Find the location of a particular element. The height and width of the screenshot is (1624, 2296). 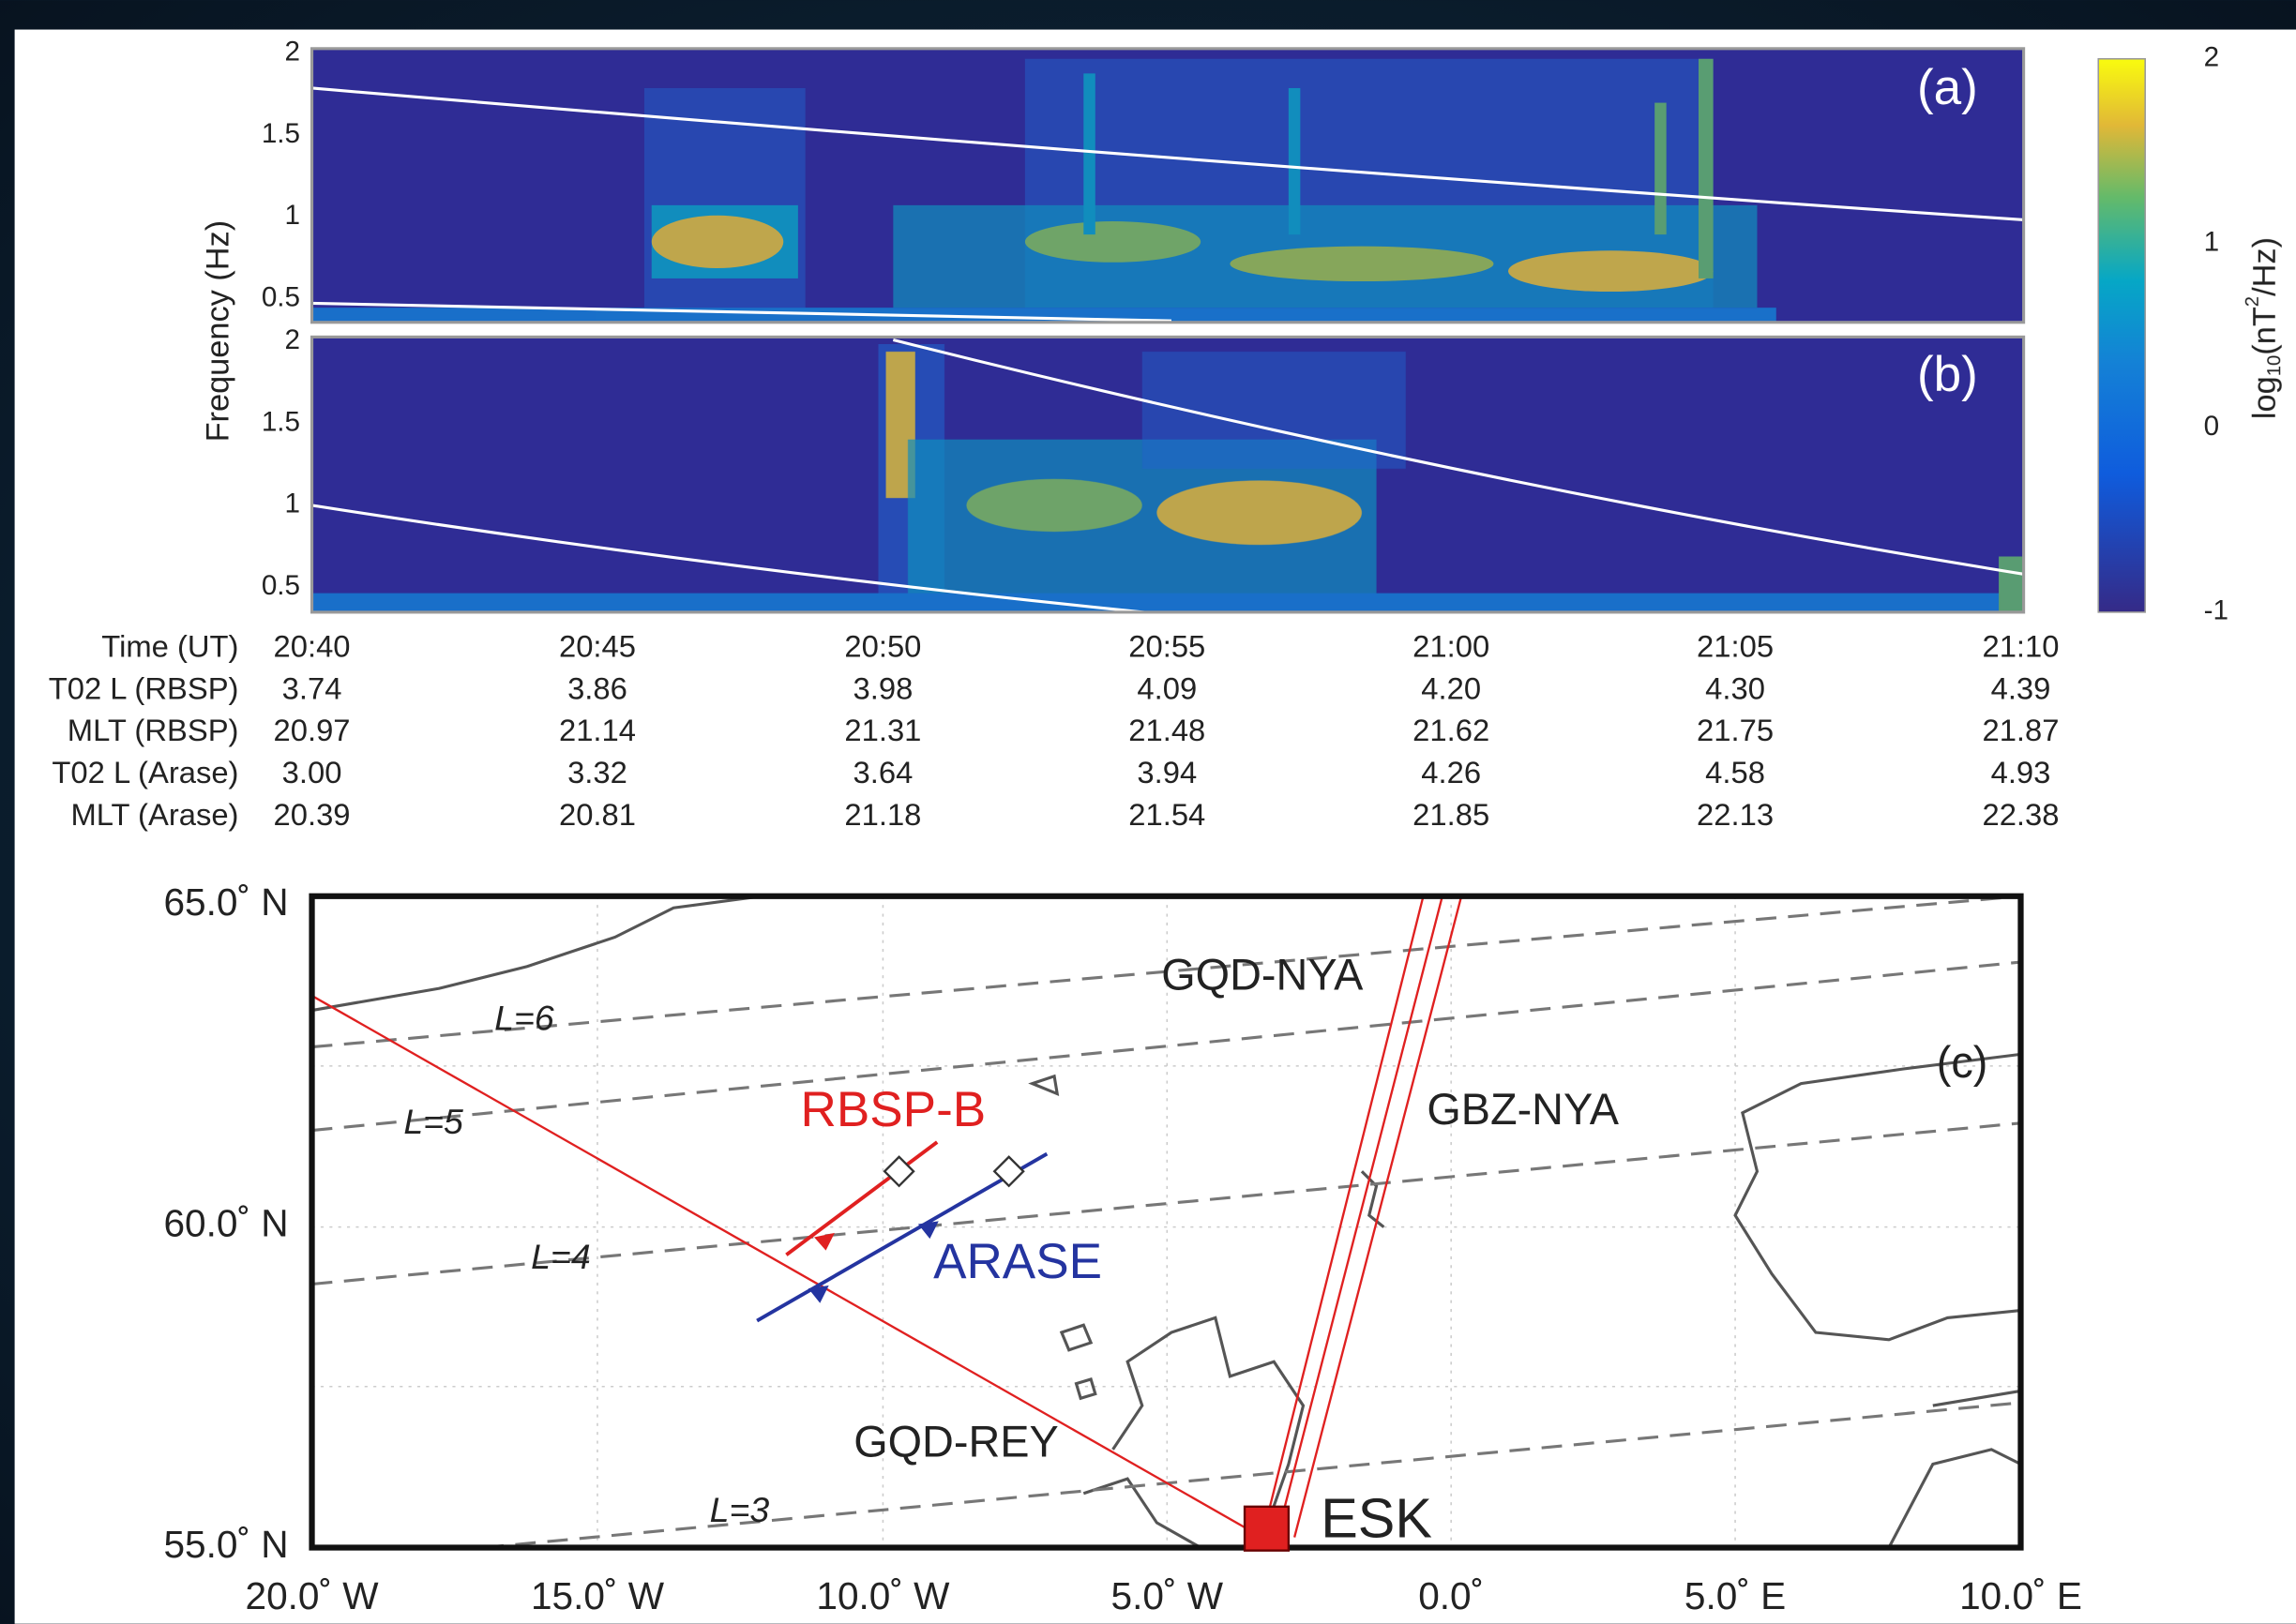

lon-tick-label: 10.0˚ W is located at coordinates (883, 1596).